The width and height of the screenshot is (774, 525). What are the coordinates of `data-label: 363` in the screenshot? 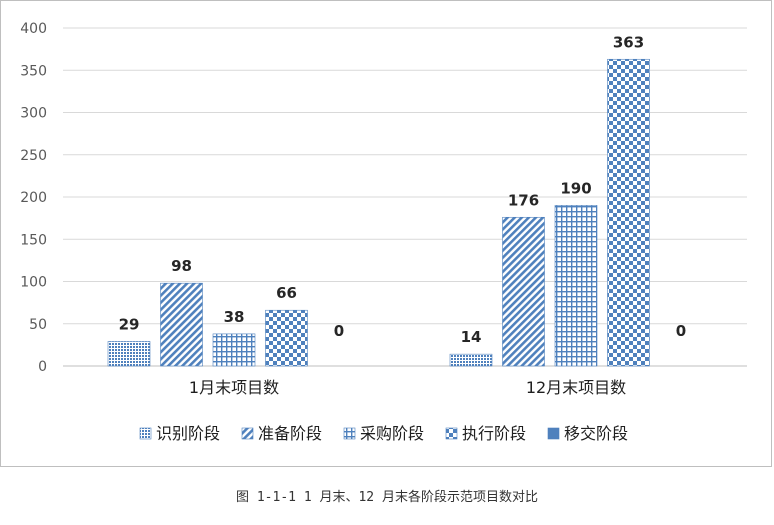 It's located at (628, 42).